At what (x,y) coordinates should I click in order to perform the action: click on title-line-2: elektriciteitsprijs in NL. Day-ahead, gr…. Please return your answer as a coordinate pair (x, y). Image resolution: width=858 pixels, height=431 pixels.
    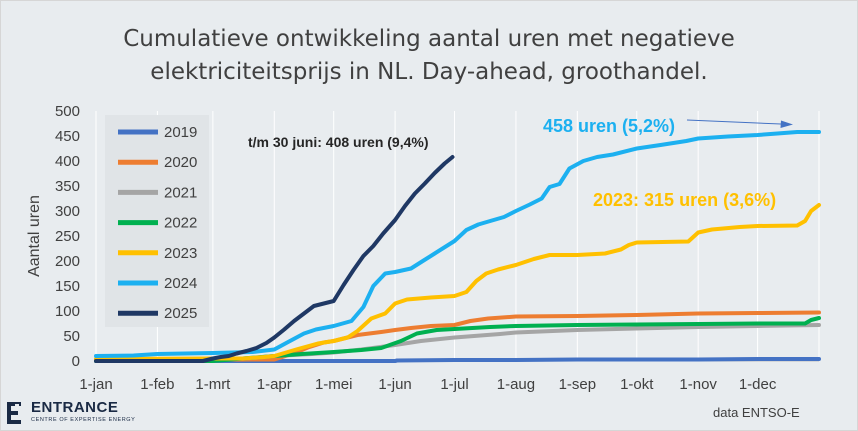
    Looking at the image, I should click on (429, 72).